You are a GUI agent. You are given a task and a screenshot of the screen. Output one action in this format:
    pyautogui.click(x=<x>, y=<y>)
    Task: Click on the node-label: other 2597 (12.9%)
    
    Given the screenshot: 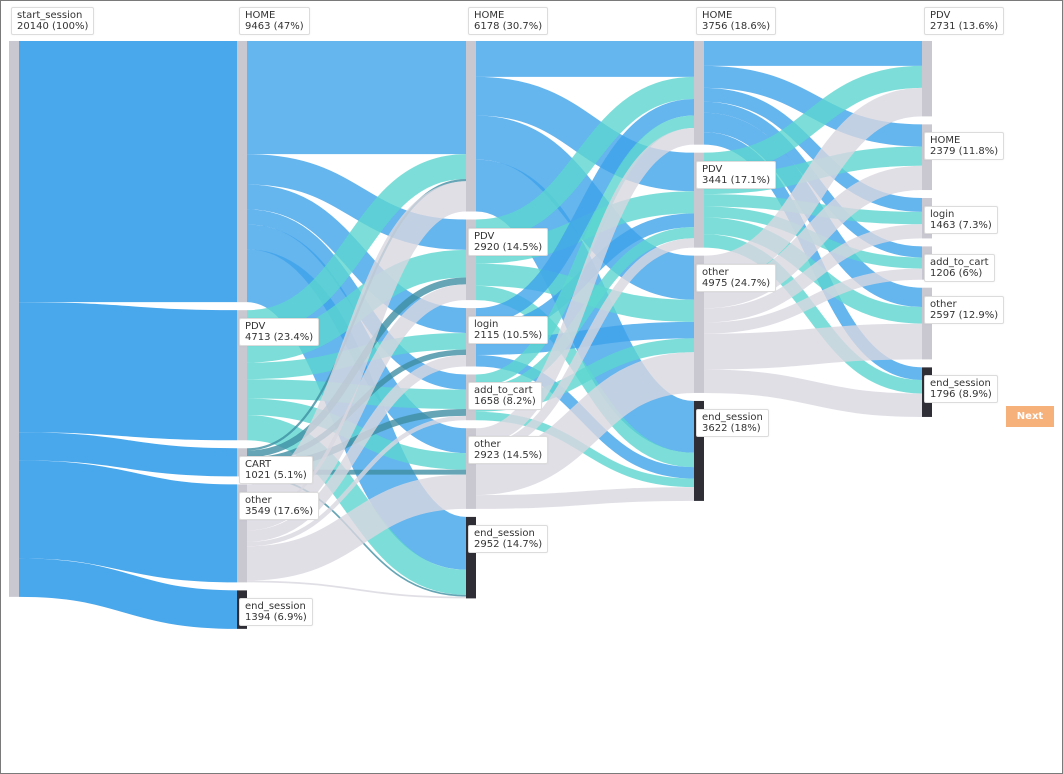 What is the action you would take?
    pyautogui.click(x=964, y=309)
    